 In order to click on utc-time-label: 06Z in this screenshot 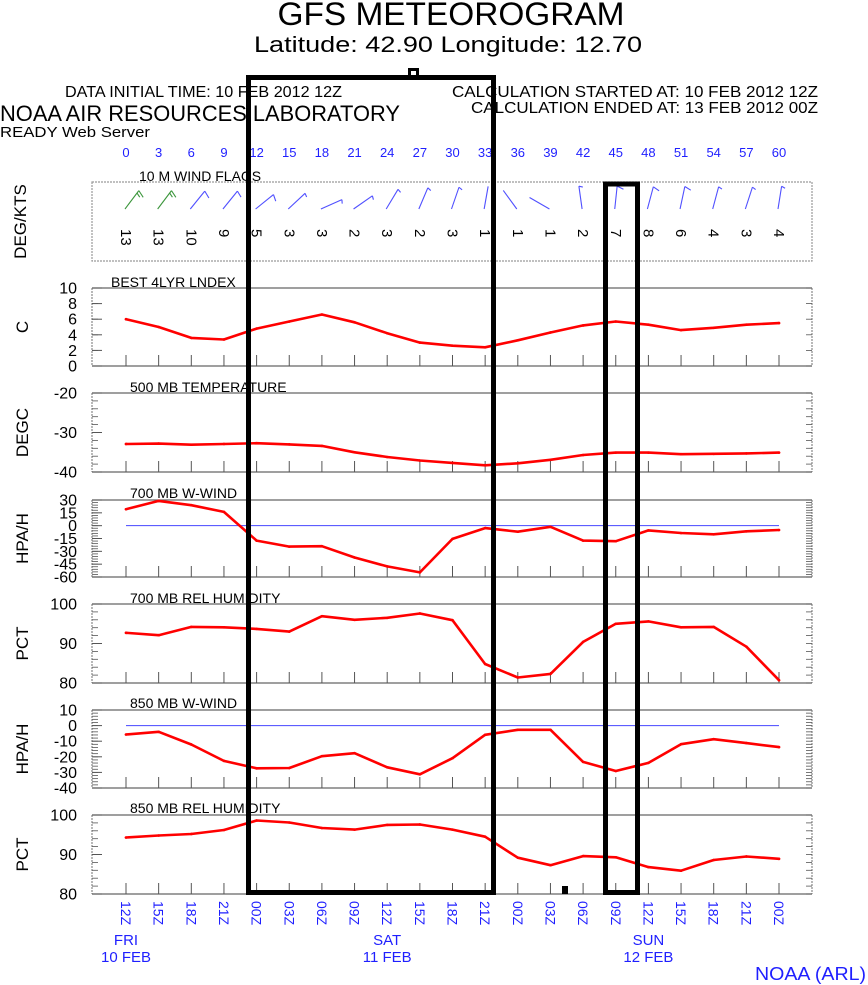, I will do `click(583, 913)`.